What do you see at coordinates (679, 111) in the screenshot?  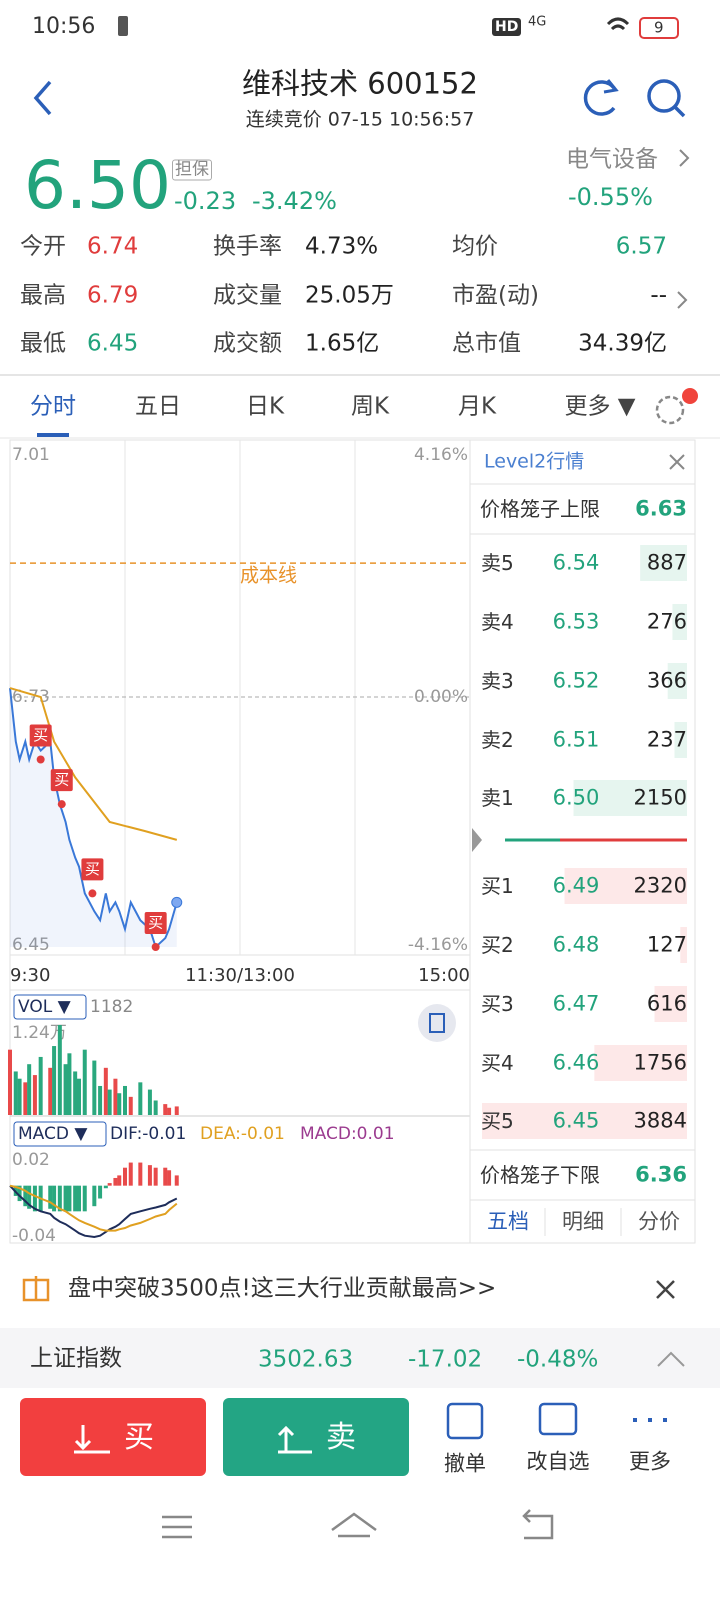 I see `search-handle` at bounding box center [679, 111].